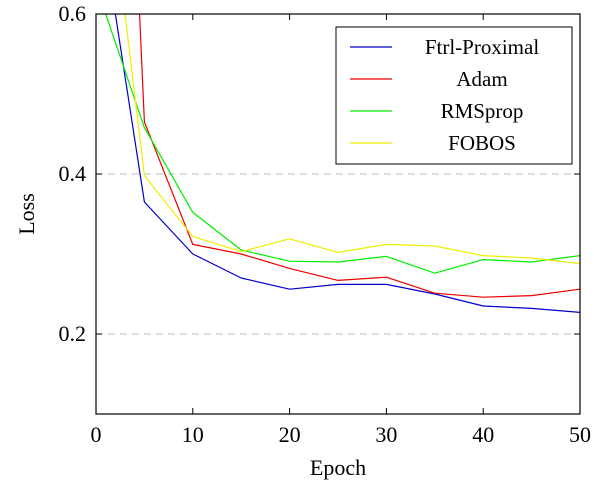 The width and height of the screenshot is (594, 489). I want to click on x-axis-label: Epoch, so click(338, 467).